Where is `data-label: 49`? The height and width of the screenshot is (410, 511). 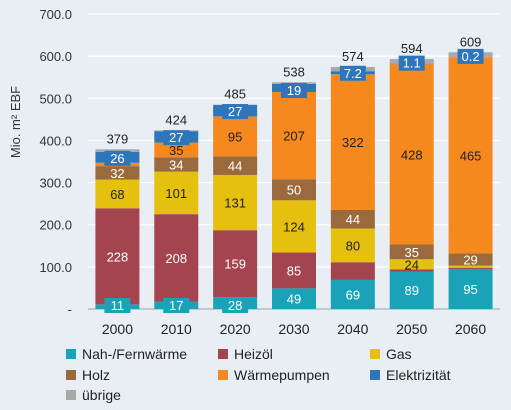 data-label: 49 is located at coordinates (294, 299).